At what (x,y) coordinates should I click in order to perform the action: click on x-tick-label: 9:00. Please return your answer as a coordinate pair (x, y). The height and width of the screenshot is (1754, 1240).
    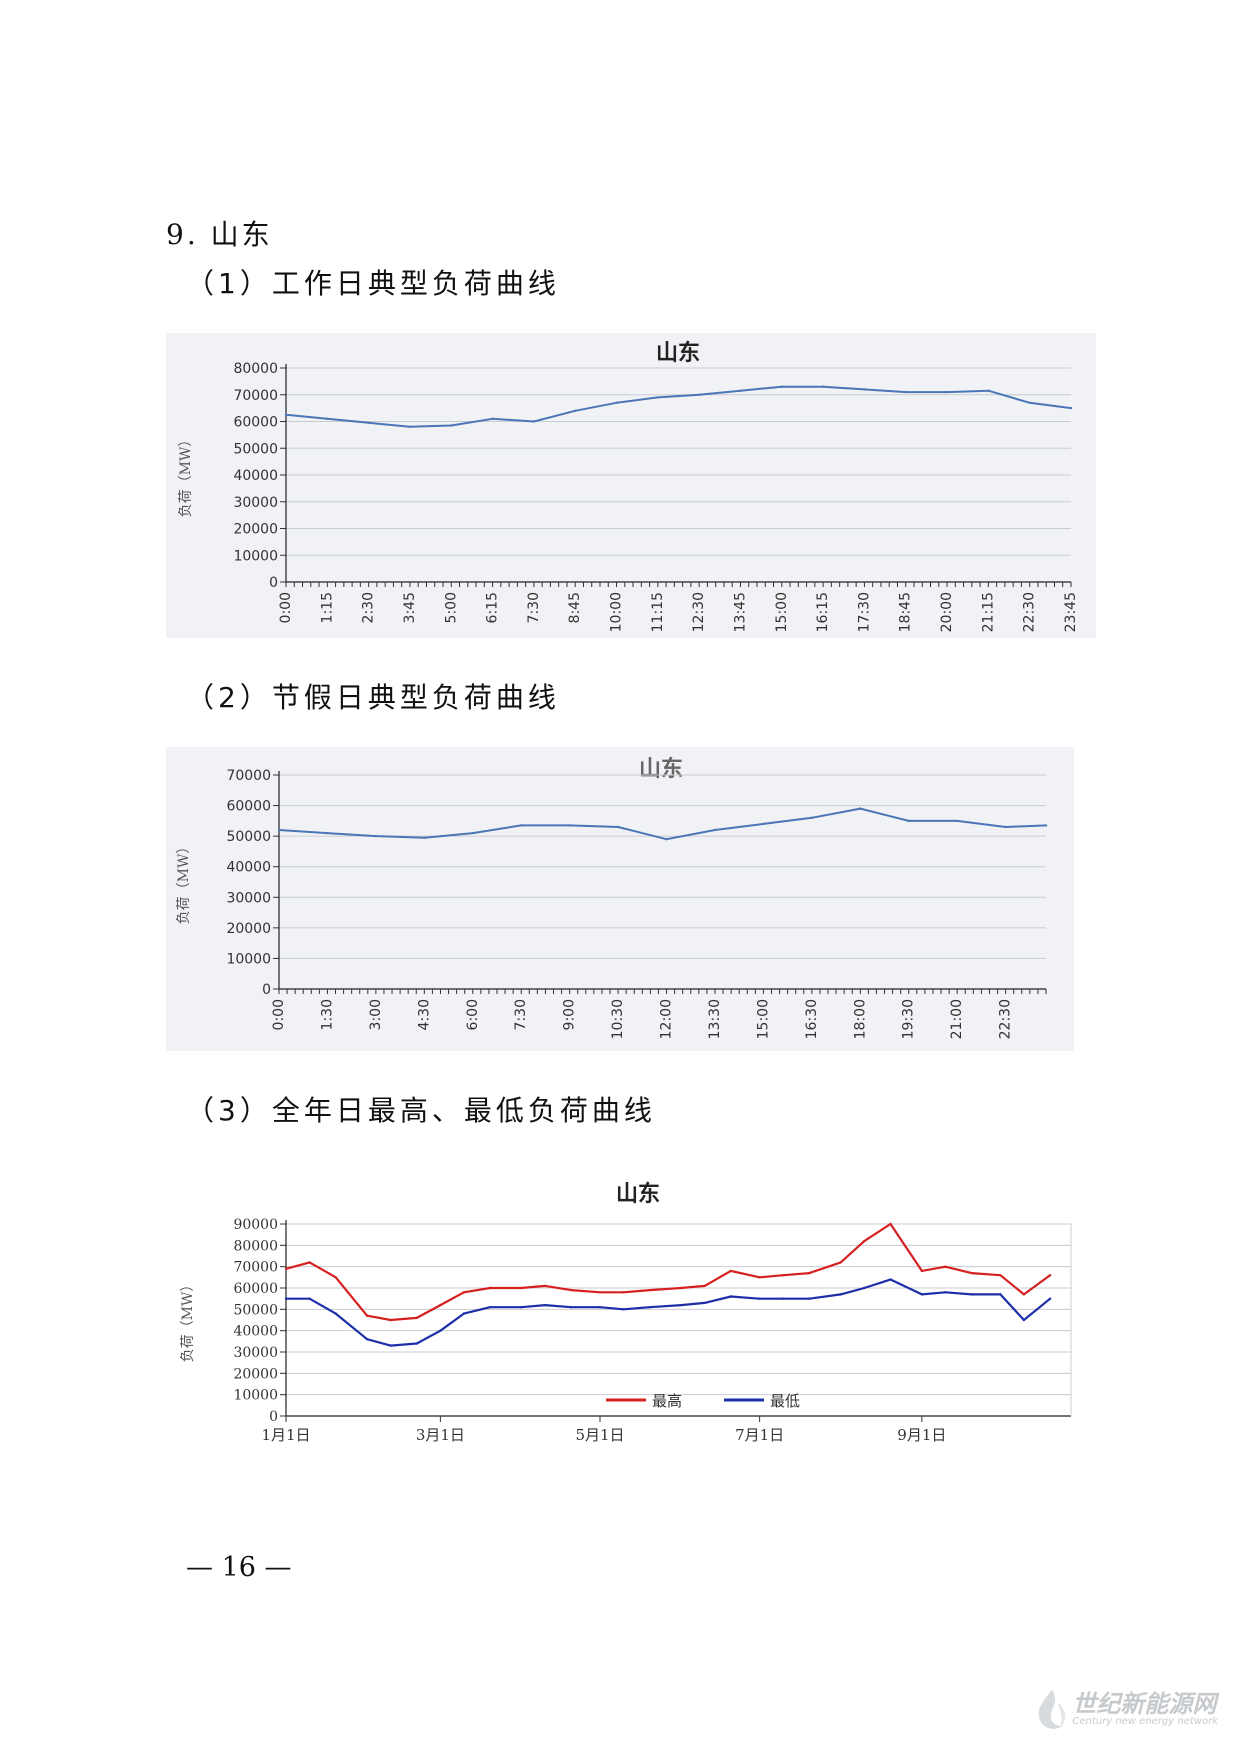
    Looking at the image, I should click on (570, 1014).